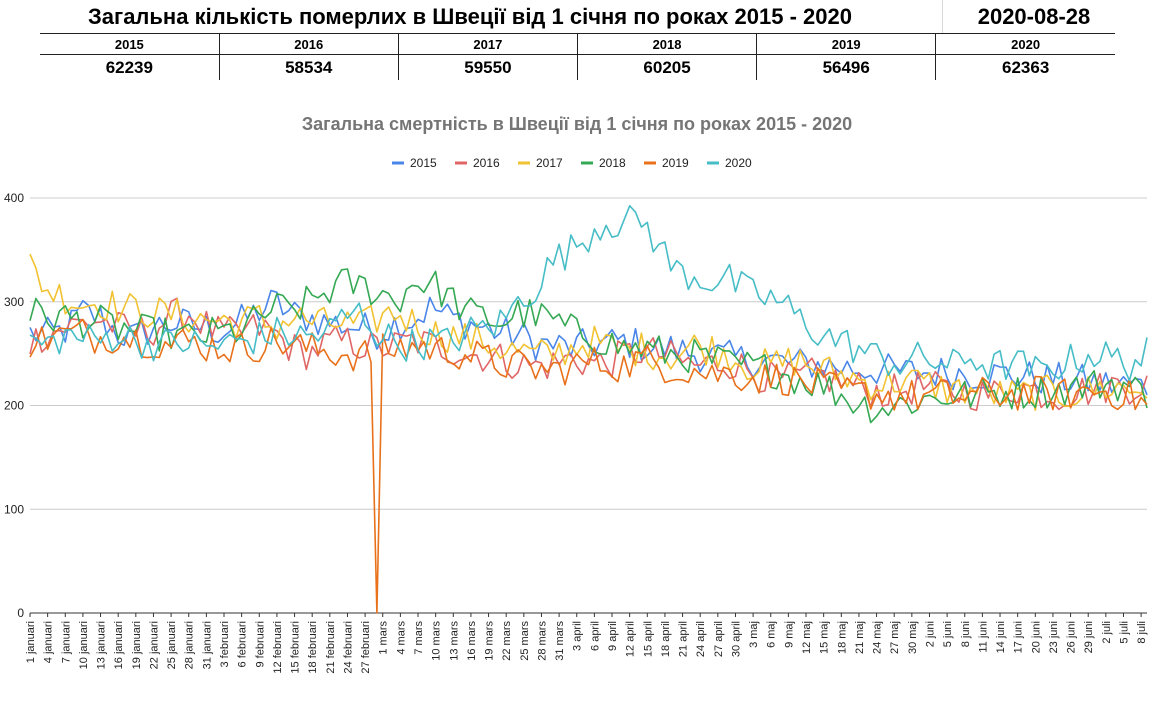 The image size is (1149, 710). Describe the element at coordinates (1107, 632) in the screenshot. I see `x-tick-label: 2 juli` at that location.